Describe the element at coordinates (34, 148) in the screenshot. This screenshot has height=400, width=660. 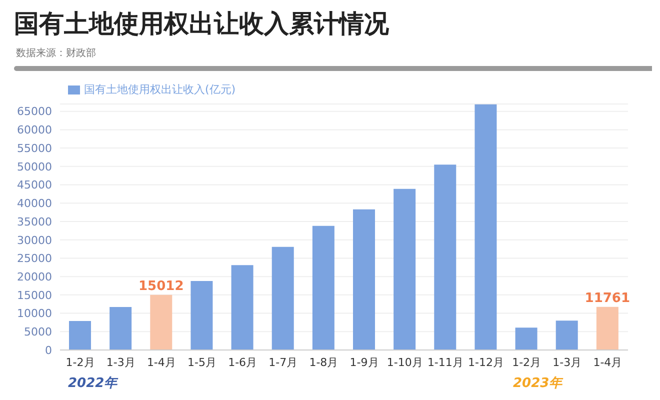
I see `y-tick-label: 55000` at that location.